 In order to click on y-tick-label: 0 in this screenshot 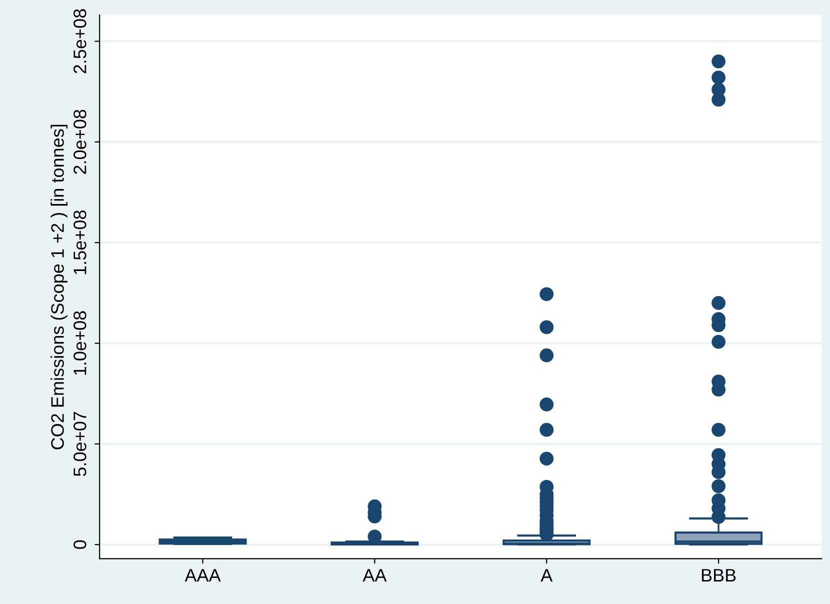, I will do `click(80, 544)`.